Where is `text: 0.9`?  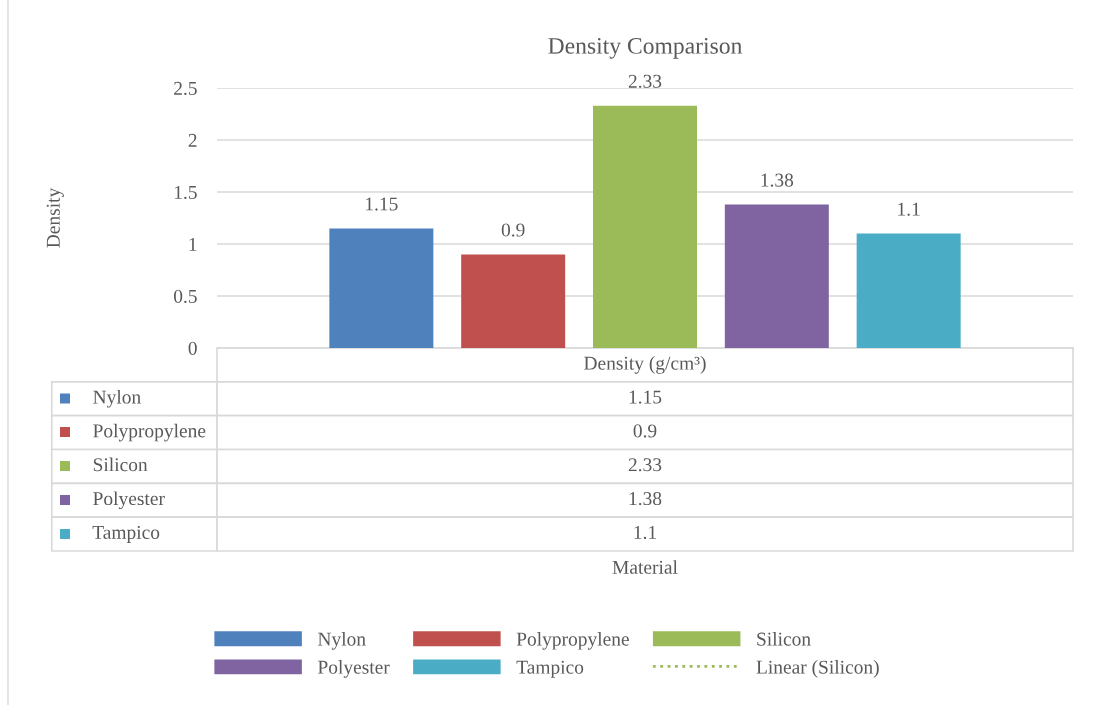
text: 0.9 is located at coordinates (645, 431).